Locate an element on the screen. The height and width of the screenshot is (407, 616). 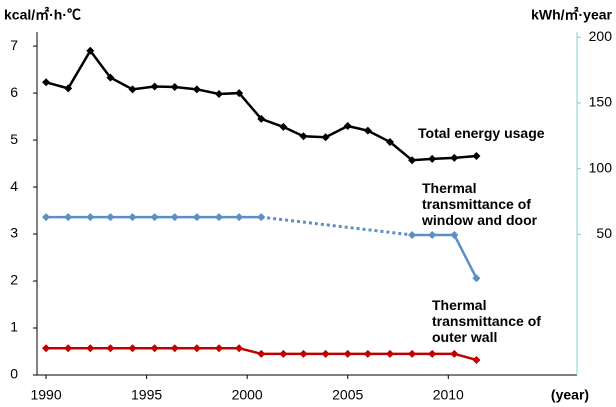
x-axis-label: (year) is located at coordinates (570, 395).